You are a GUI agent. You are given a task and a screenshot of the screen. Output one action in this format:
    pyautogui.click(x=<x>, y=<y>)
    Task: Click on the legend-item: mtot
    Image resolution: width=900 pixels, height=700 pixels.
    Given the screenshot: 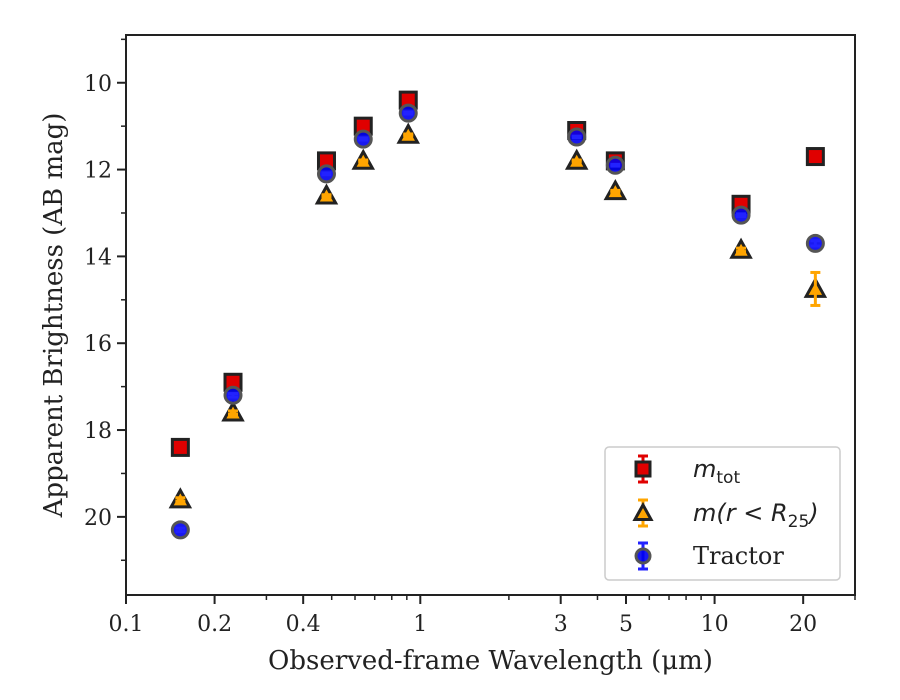 What is the action you would take?
    pyautogui.click(x=687, y=471)
    